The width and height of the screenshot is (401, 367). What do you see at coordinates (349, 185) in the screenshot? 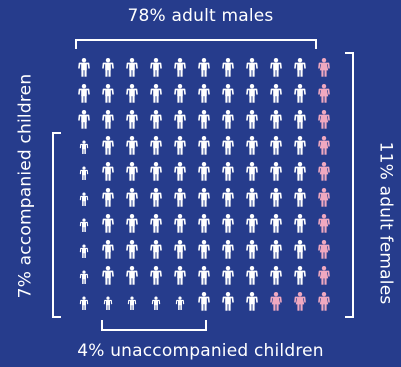
I see `right-bracket` at bounding box center [349, 185].